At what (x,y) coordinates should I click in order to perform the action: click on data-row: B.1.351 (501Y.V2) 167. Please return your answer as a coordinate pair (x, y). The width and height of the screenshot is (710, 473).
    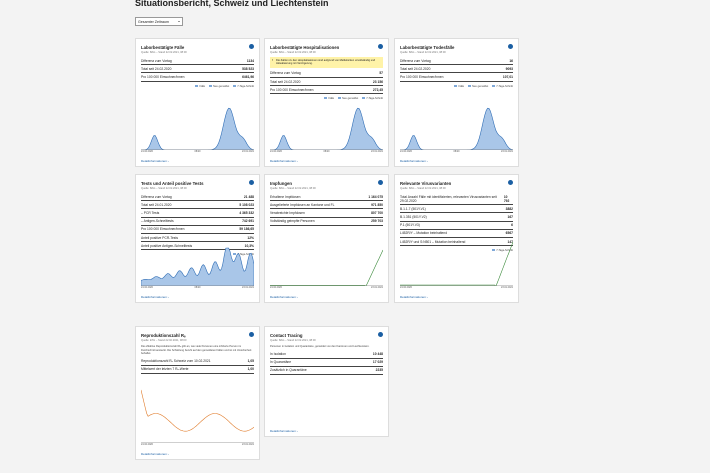
    Looking at the image, I should click on (456, 217).